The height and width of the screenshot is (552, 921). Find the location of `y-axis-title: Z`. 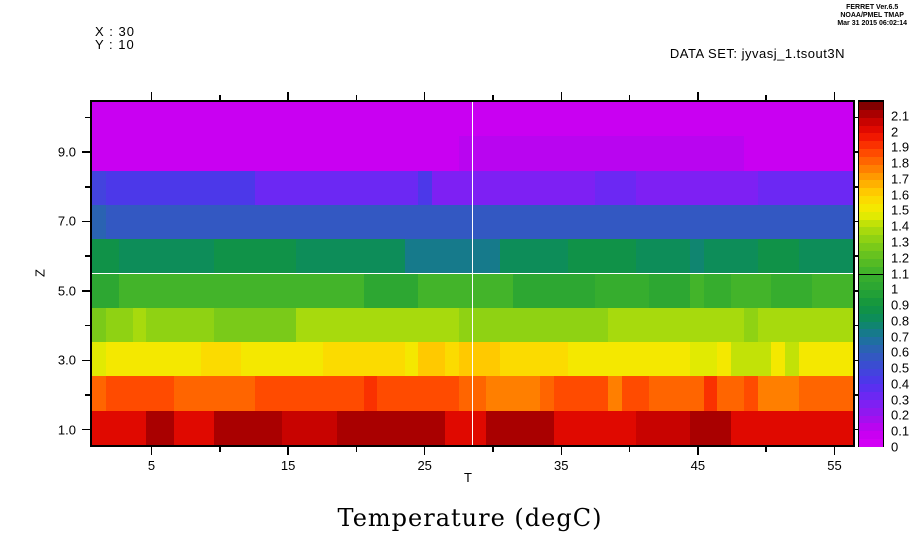

y-axis-title: Z is located at coordinates (40, 273).